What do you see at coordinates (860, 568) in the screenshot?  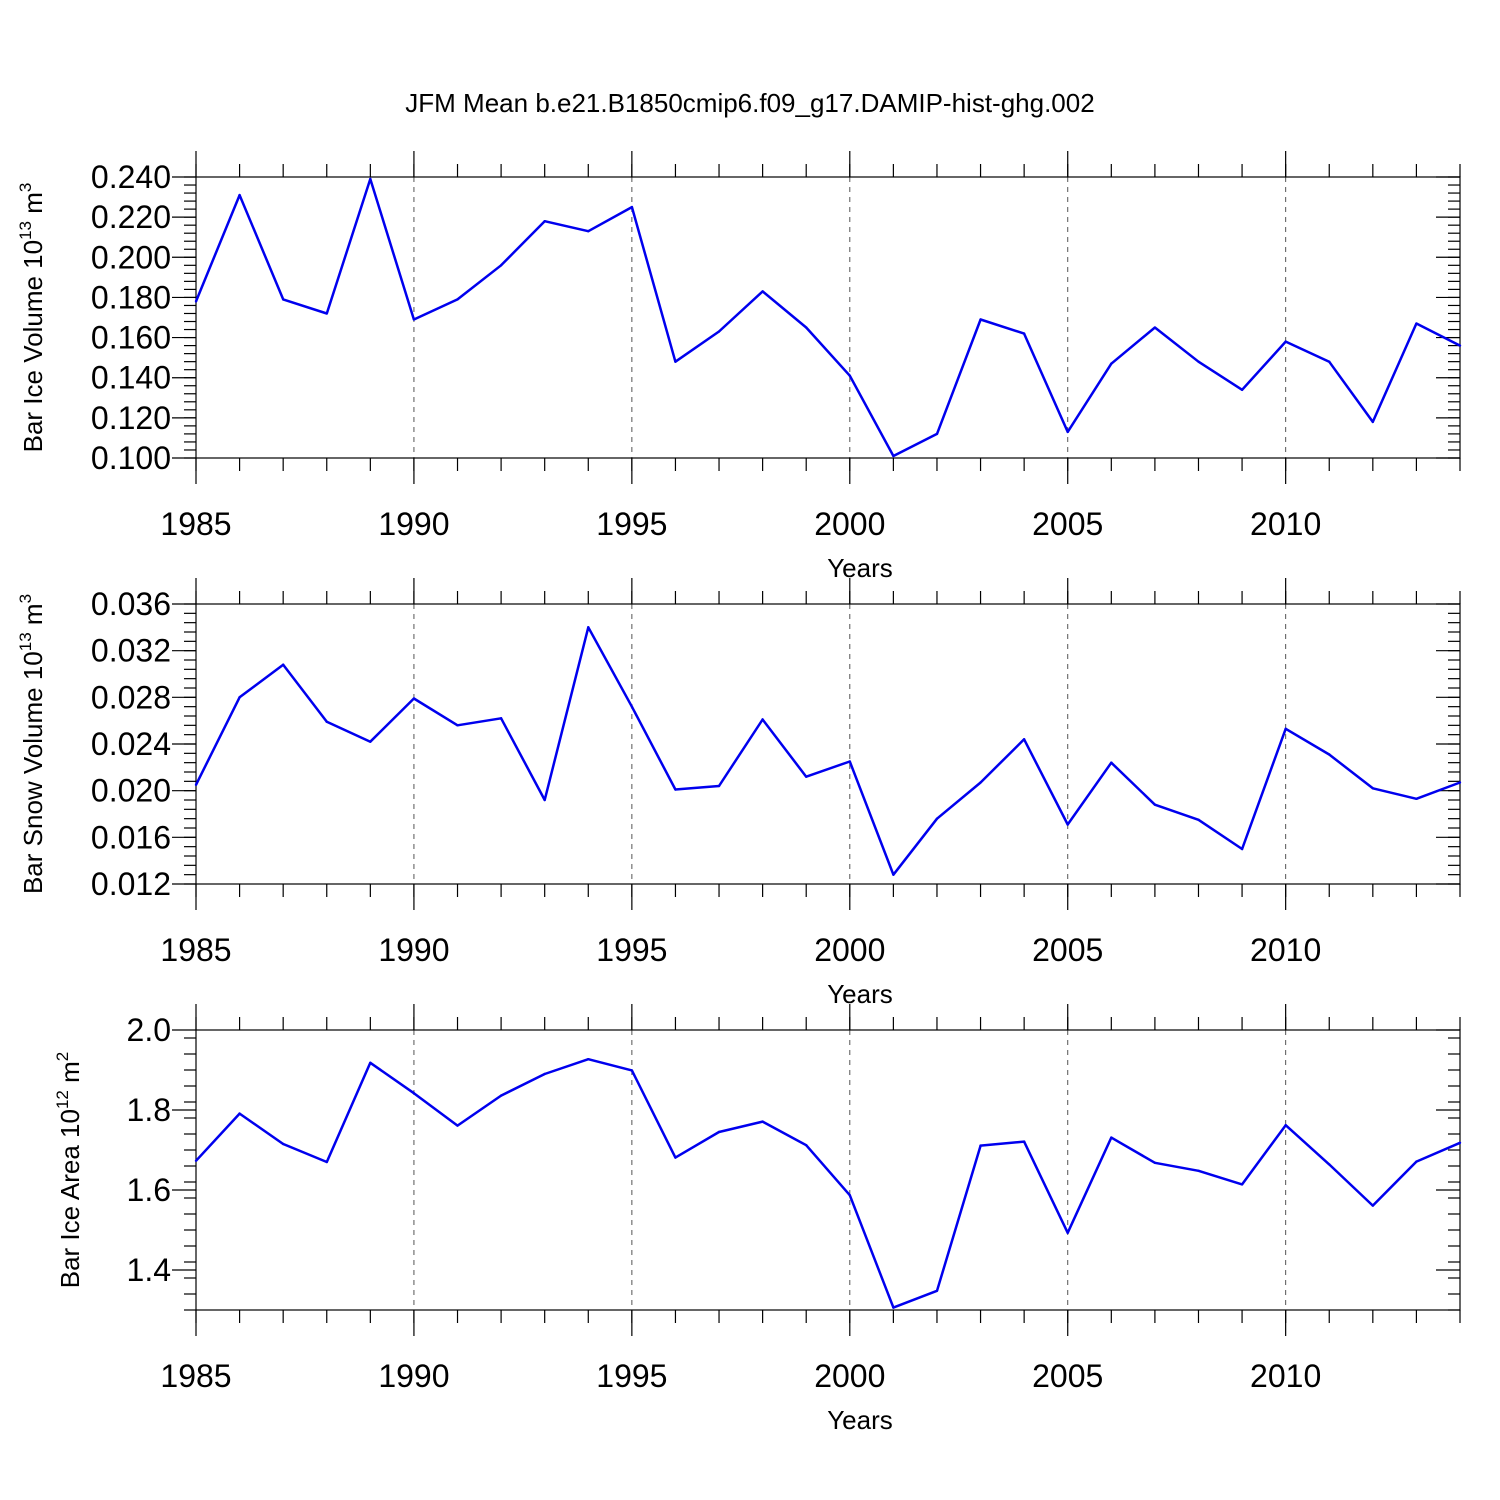 I see `x-axis-label: Years` at bounding box center [860, 568].